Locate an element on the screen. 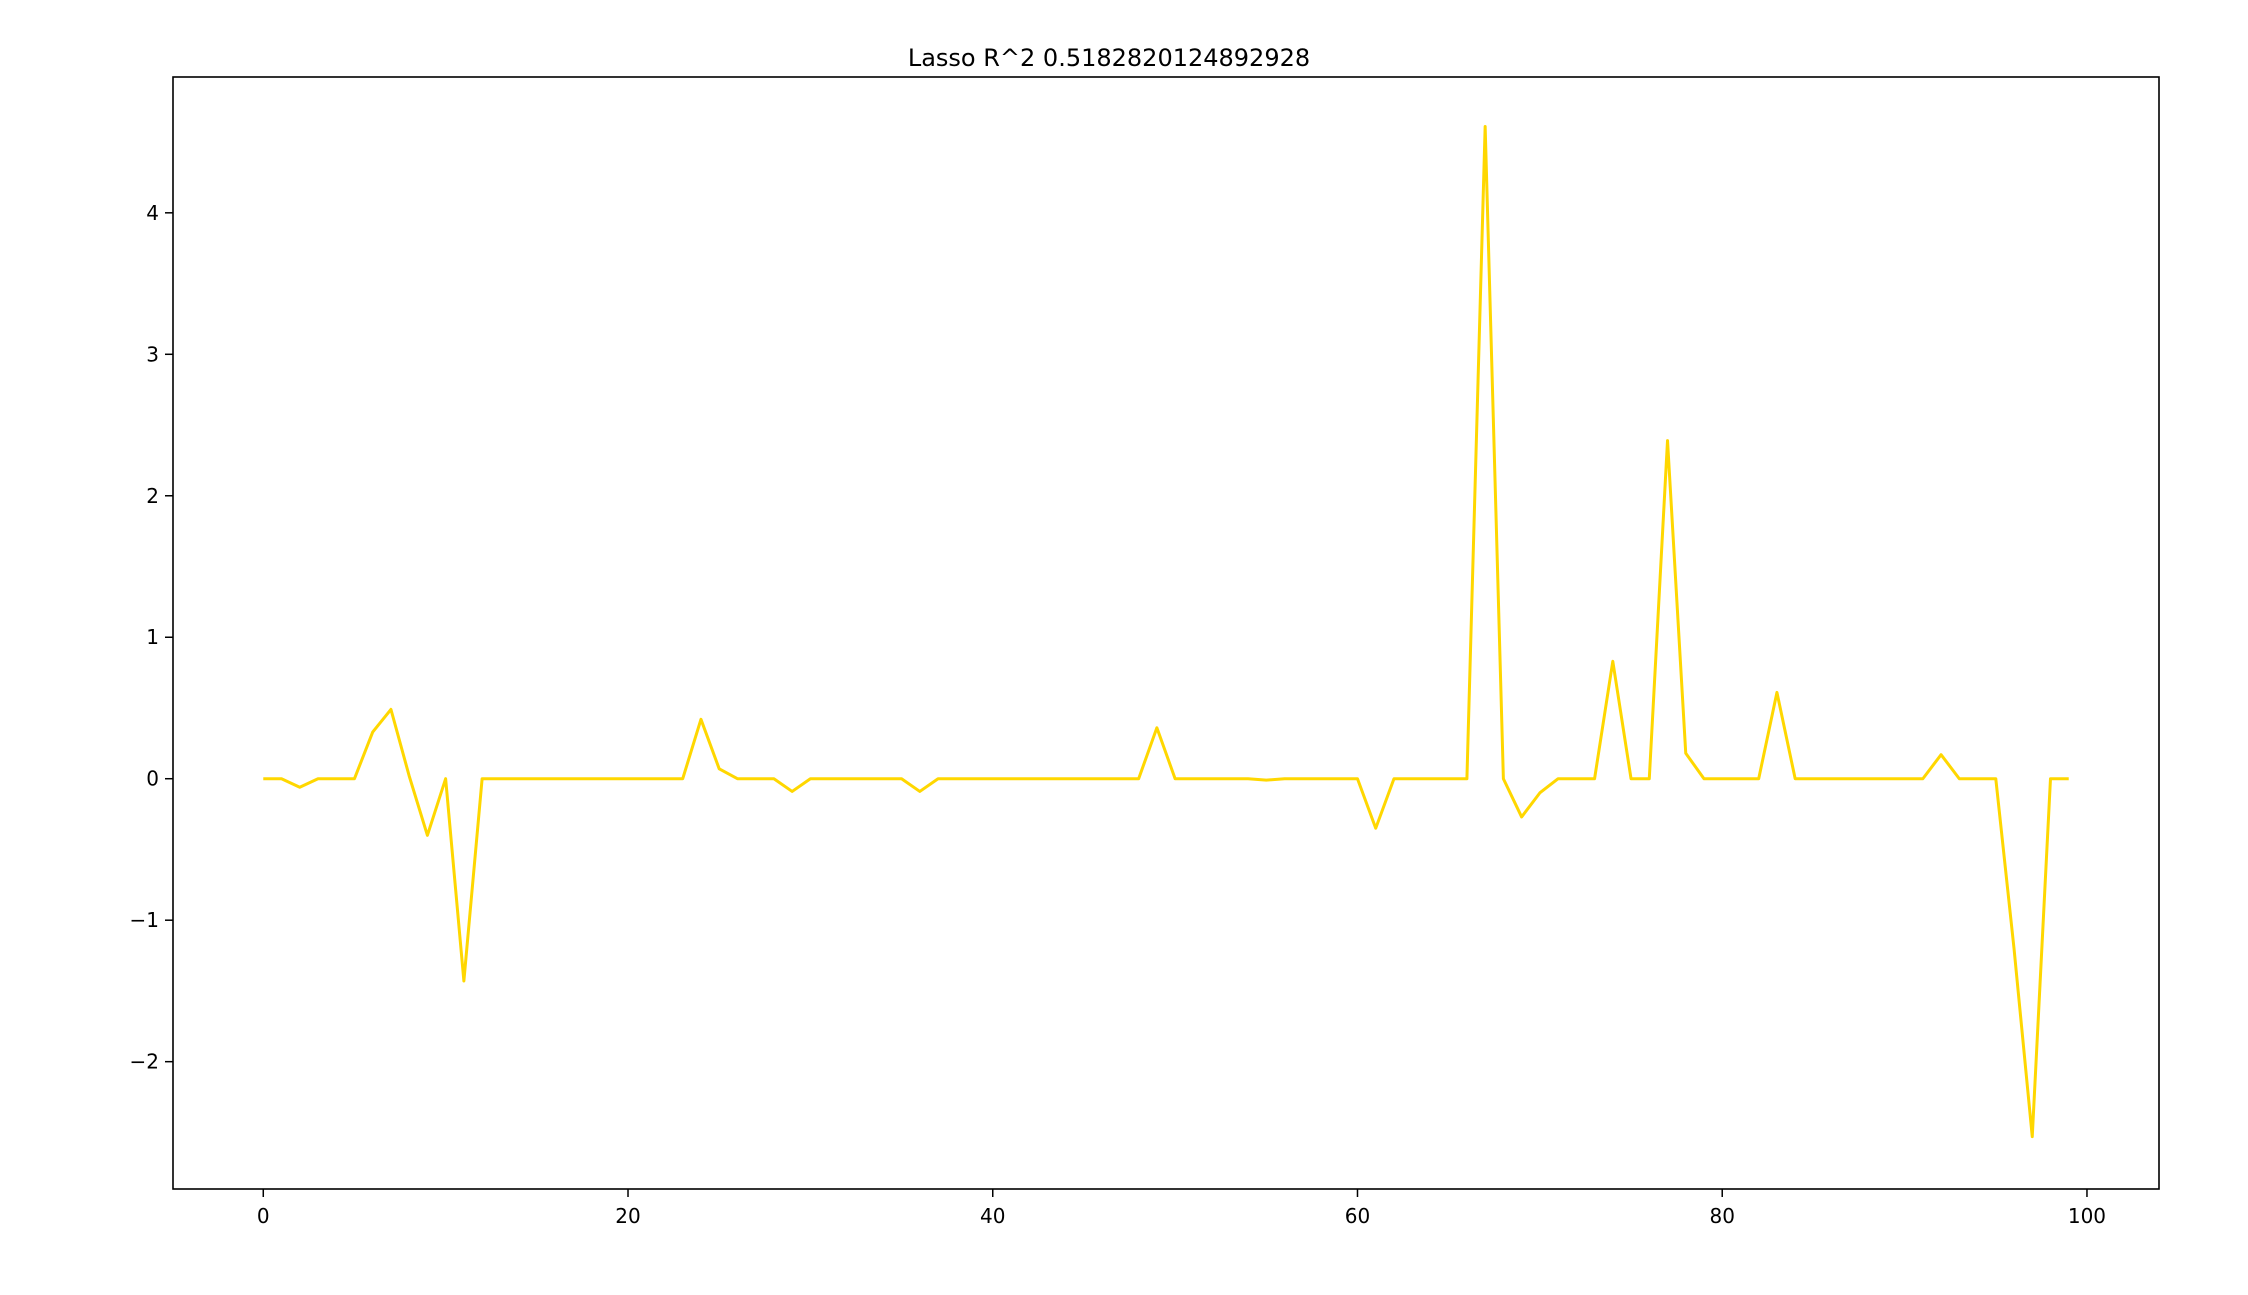 This screenshot has height=1295, width=2248. y-tick-label: 1 is located at coordinates (152, 637).